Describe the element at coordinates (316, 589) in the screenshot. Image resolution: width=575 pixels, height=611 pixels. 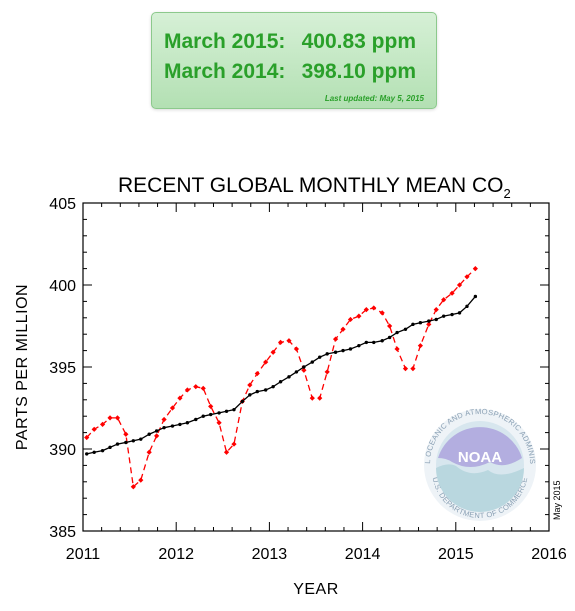
I see `x-axis-label: YEAR` at that location.